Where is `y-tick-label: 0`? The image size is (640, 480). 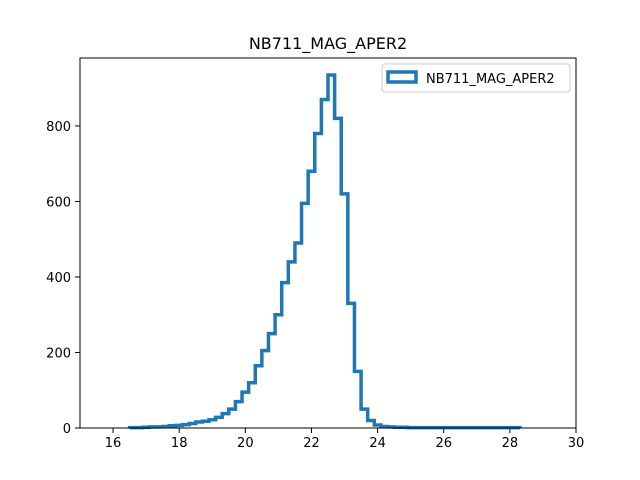
y-tick-label: 0 is located at coordinates (67, 429).